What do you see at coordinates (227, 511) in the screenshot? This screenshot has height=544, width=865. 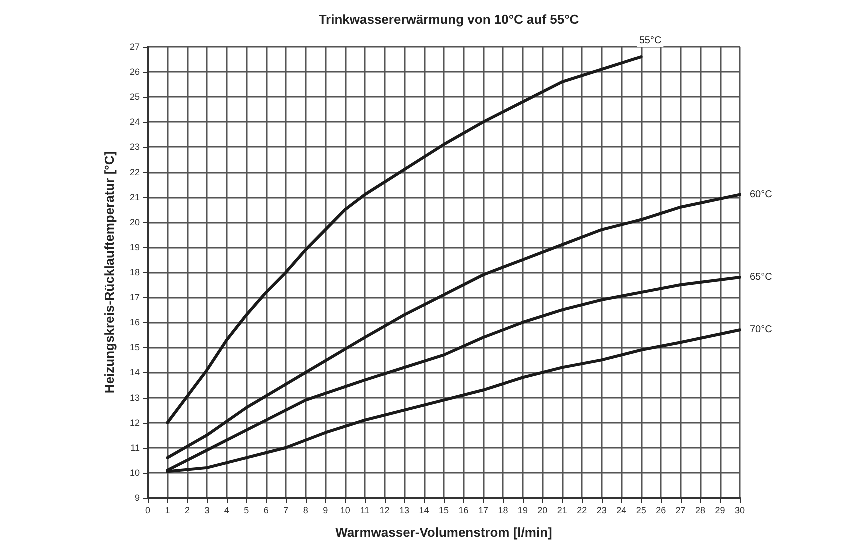 I see `x-tick-label: 4` at bounding box center [227, 511].